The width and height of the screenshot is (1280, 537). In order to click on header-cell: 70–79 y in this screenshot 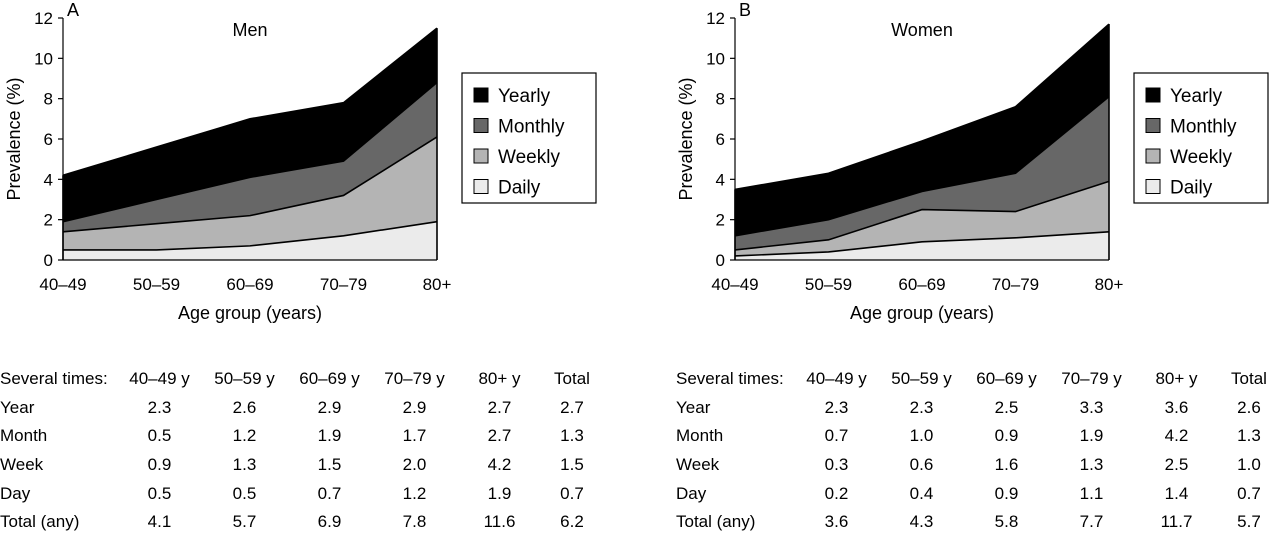, I will do `click(414, 379)`.